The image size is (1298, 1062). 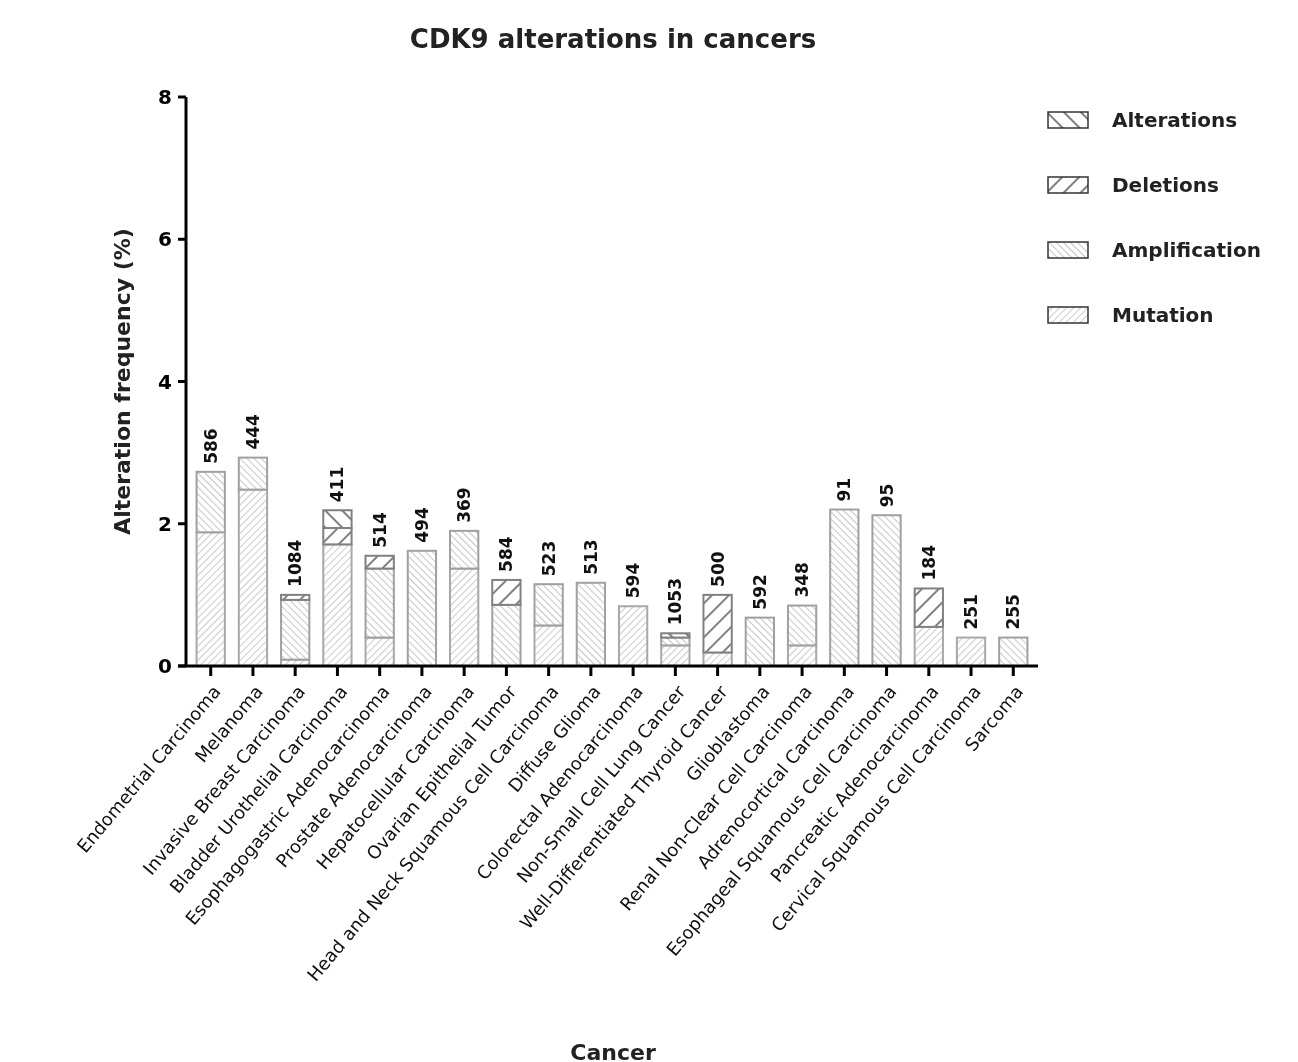 What do you see at coordinates (886, 495) in the screenshot?
I see `annotation: 95` at bounding box center [886, 495].